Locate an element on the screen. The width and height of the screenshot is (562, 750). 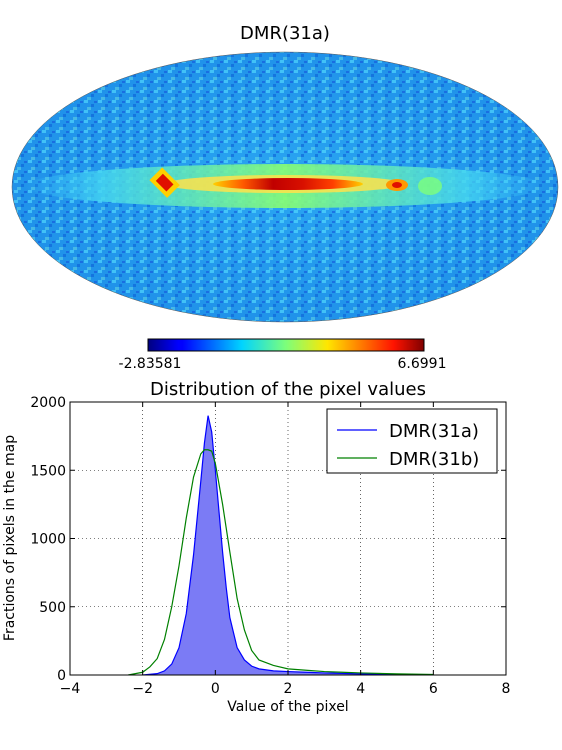
colorbar-max-label: 6.6991 is located at coordinates (422, 364).